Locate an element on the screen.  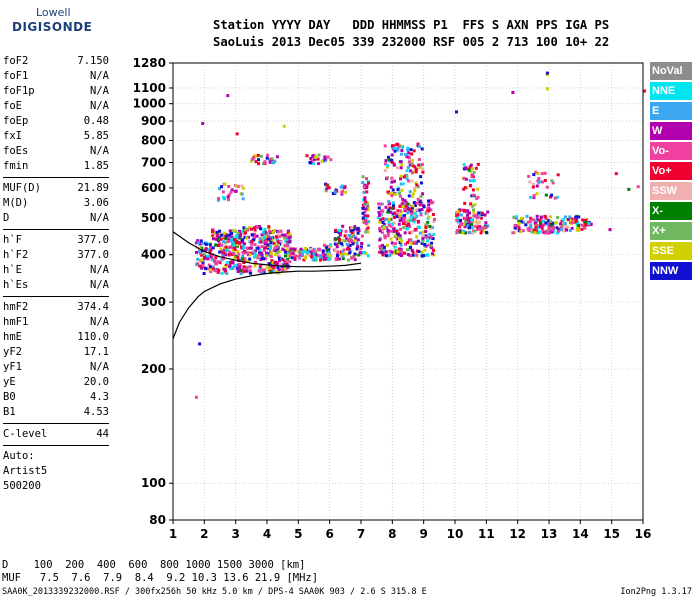
param-name: fxI is located at coordinates (12, 136).